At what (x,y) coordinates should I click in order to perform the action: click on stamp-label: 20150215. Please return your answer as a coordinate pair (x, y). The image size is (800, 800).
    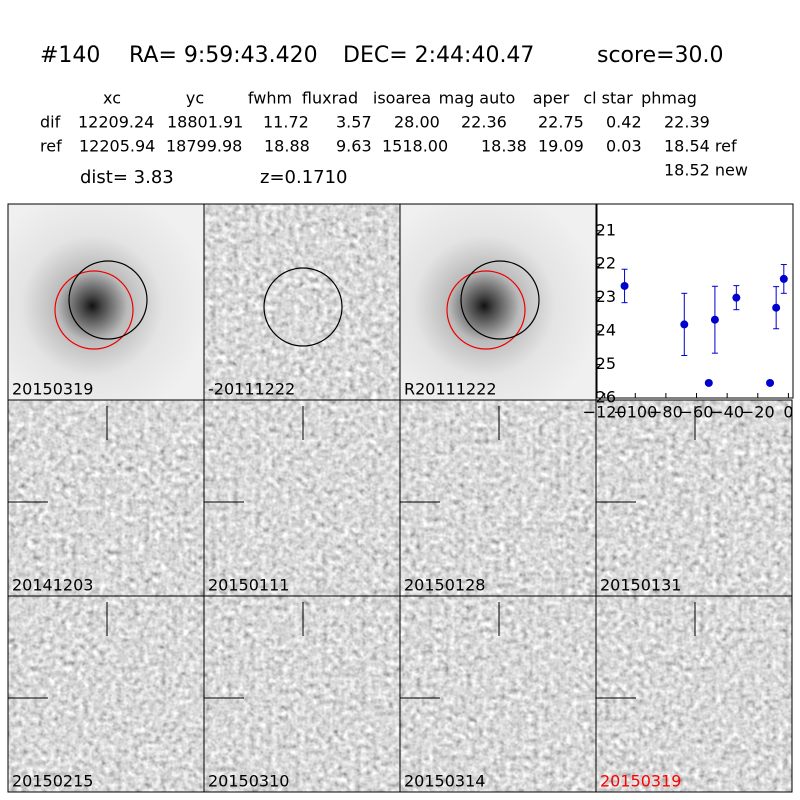
    Looking at the image, I should click on (52, 781).